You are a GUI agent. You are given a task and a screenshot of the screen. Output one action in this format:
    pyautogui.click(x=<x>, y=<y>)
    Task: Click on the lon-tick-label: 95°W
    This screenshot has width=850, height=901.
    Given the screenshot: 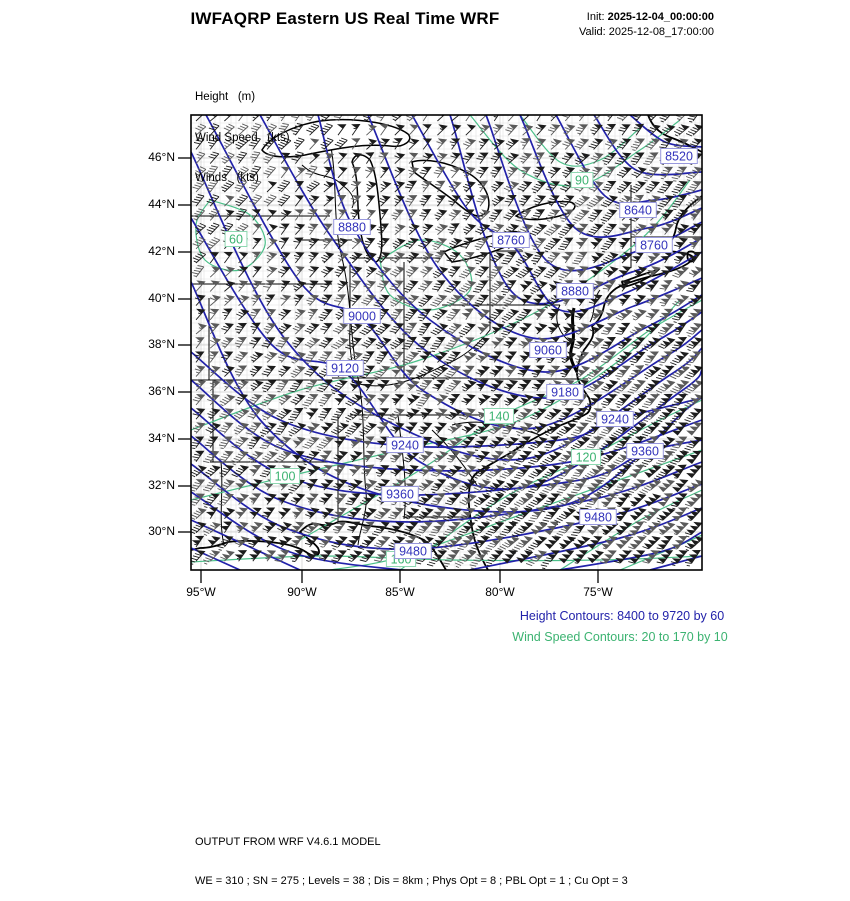 What is the action you would take?
    pyautogui.click(x=201, y=592)
    